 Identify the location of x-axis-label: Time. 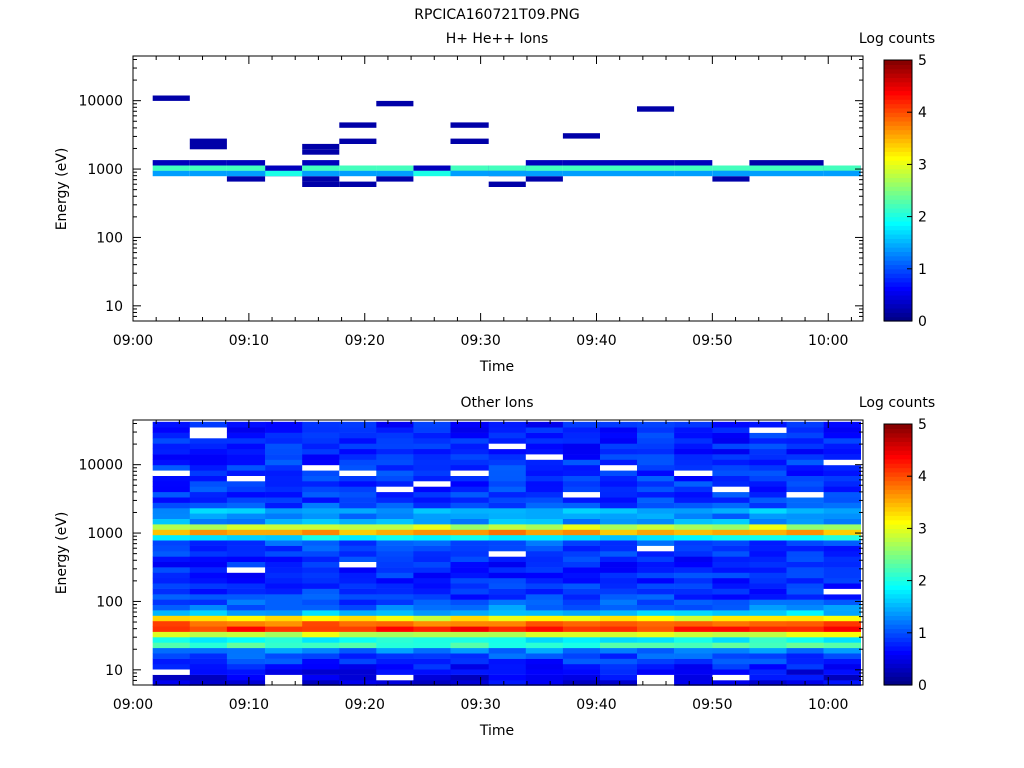
(496, 367).